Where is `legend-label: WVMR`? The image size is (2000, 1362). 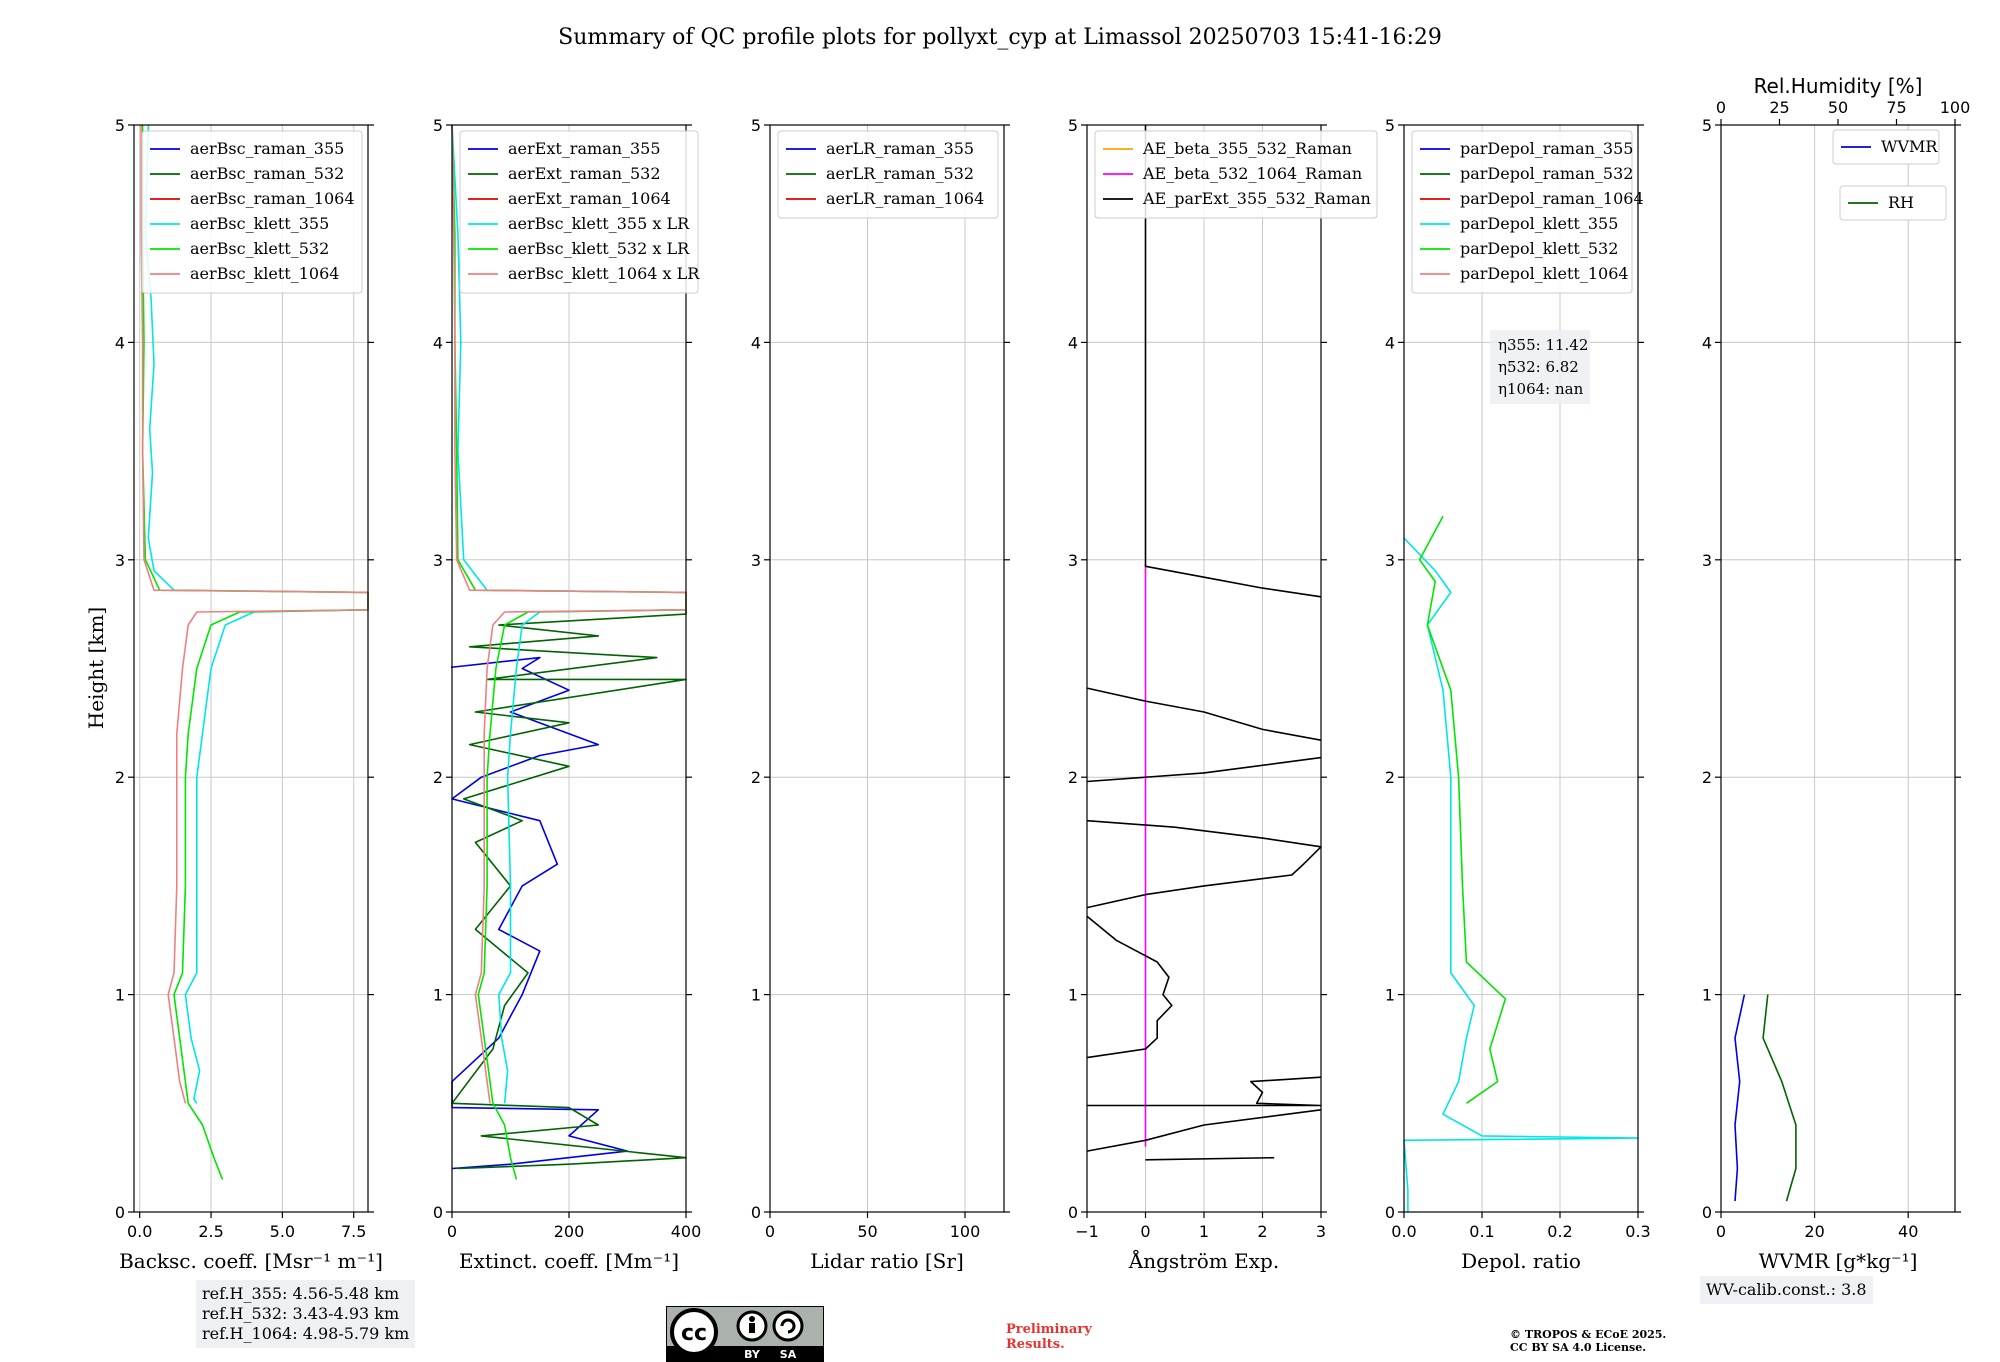
legend-label: WVMR is located at coordinates (1909, 146).